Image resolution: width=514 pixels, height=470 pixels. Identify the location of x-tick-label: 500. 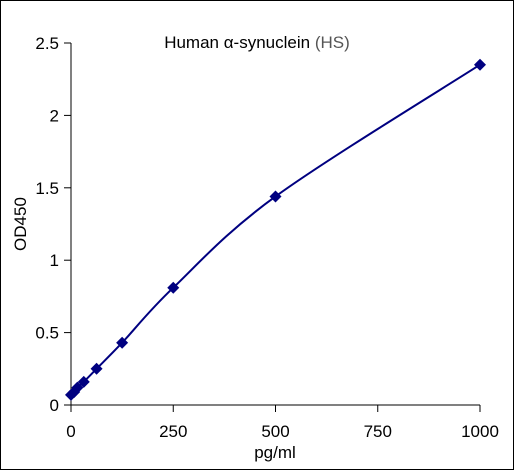
(275, 431).